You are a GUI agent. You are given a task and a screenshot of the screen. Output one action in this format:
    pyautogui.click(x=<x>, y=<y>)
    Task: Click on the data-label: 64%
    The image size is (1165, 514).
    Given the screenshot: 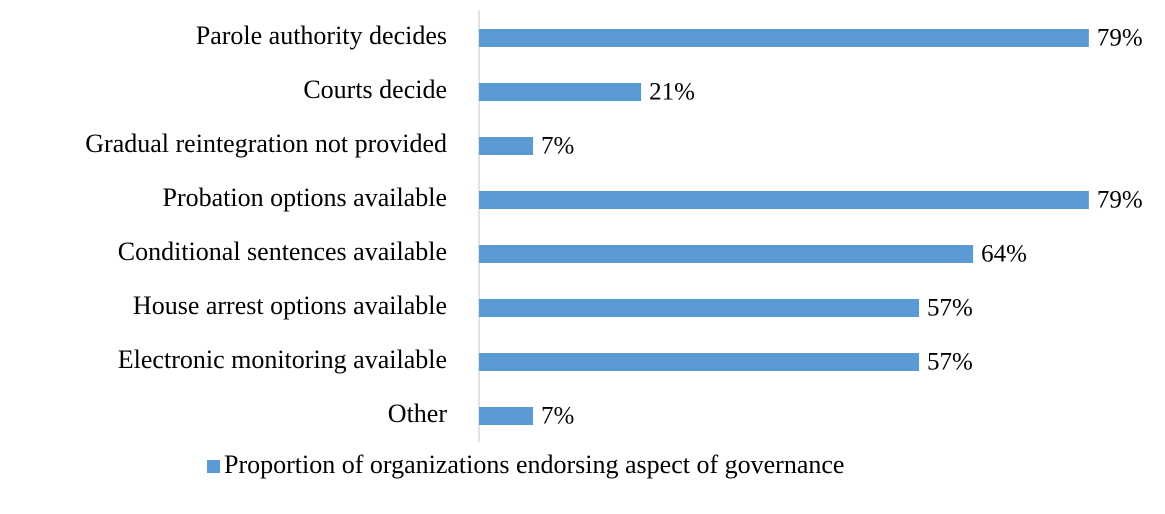 What is the action you would take?
    pyautogui.click(x=1004, y=254)
    